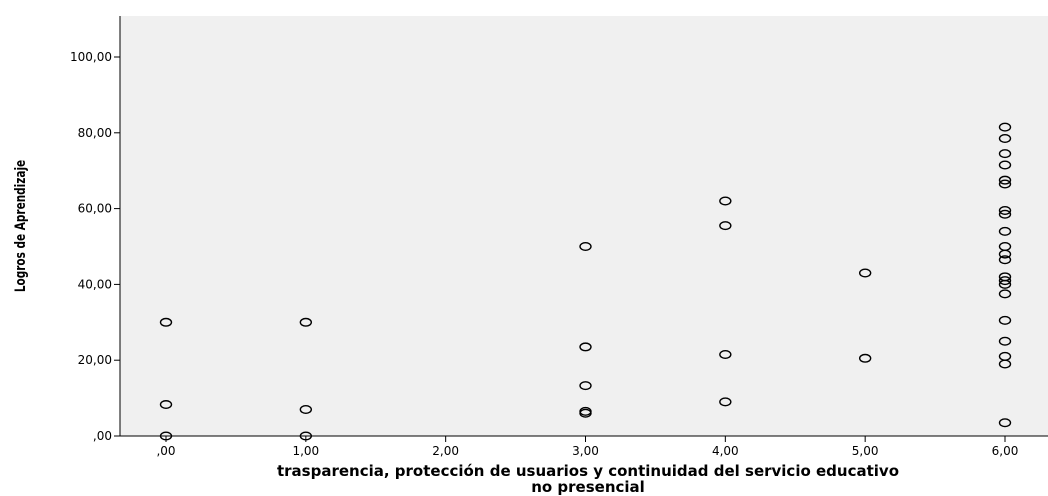 This screenshot has width=1048, height=496. I want to click on y-tick-label: 20,00, so click(95, 360).